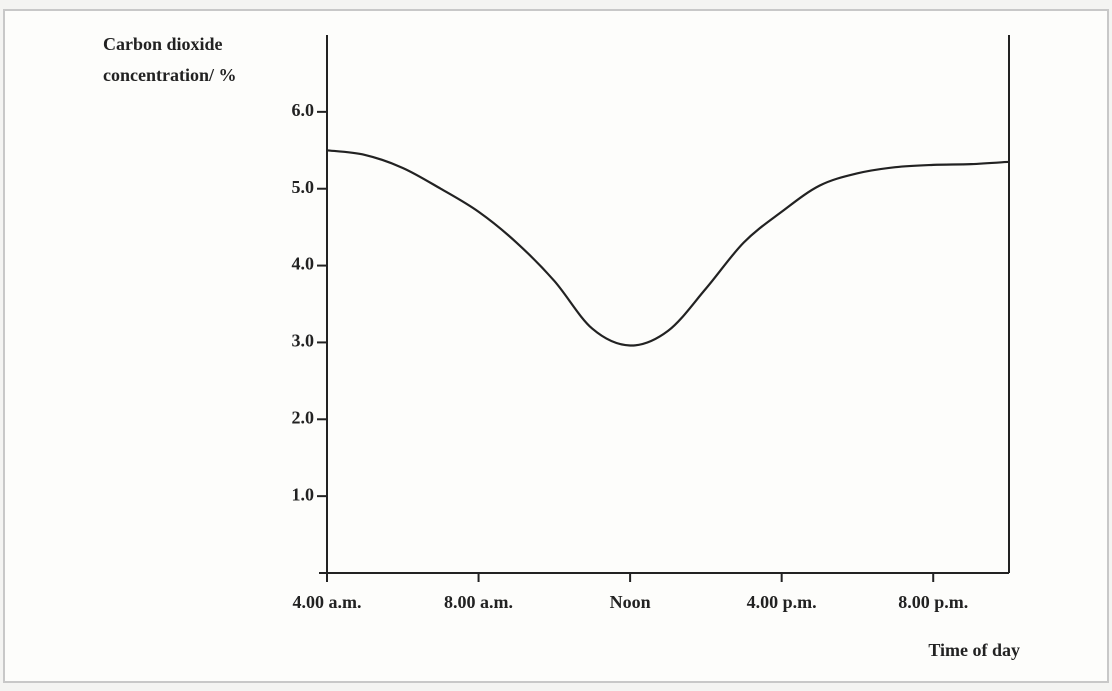  I want to click on x-axis-label: Time of day, so click(974, 650).